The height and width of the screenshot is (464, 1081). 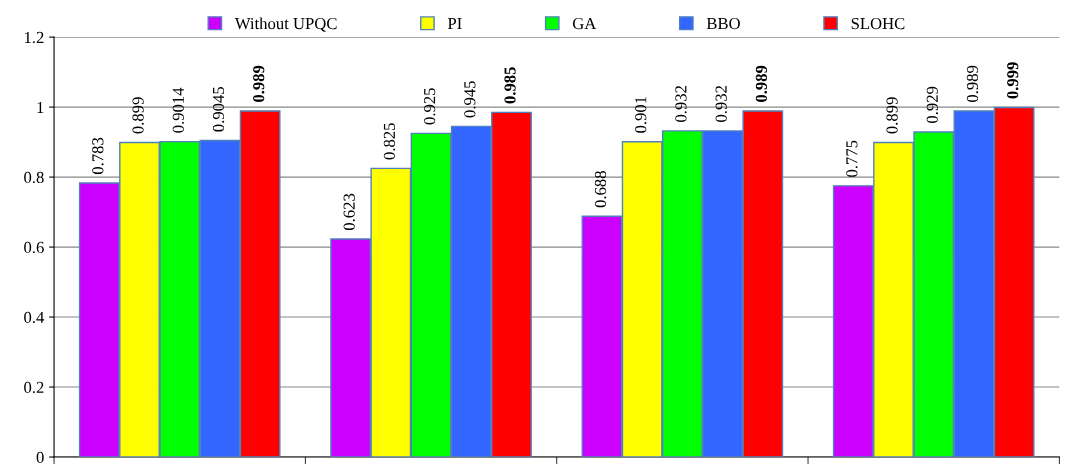 What do you see at coordinates (852, 158) in the screenshot?
I see `data-label: 0.775` at bounding box center [852, 158].